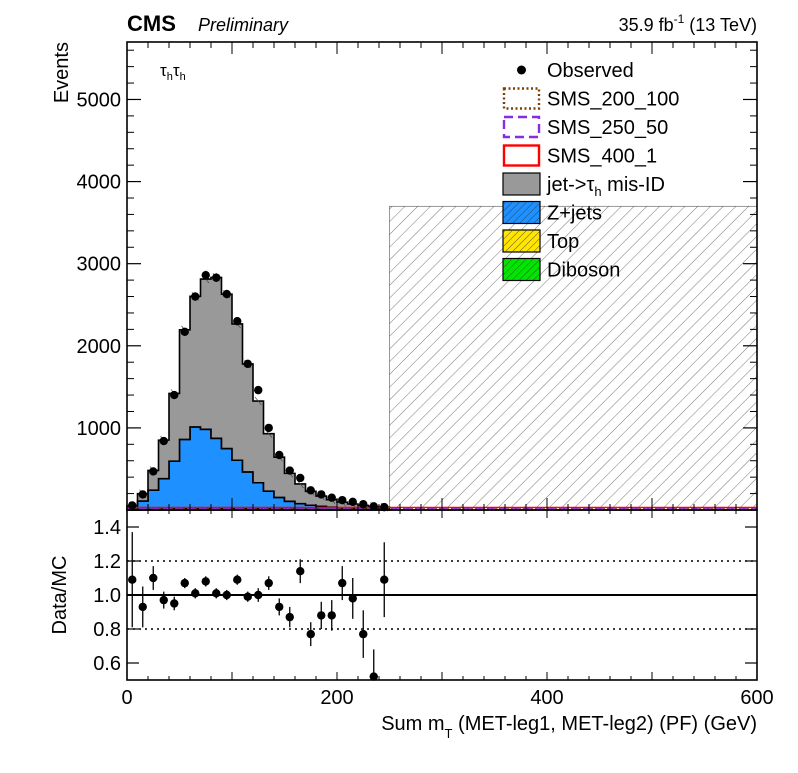 Image resolution: width=798 pixels, height=773 pixels. I want to click on legend-label-post: mis-ID, so click(633, 185).